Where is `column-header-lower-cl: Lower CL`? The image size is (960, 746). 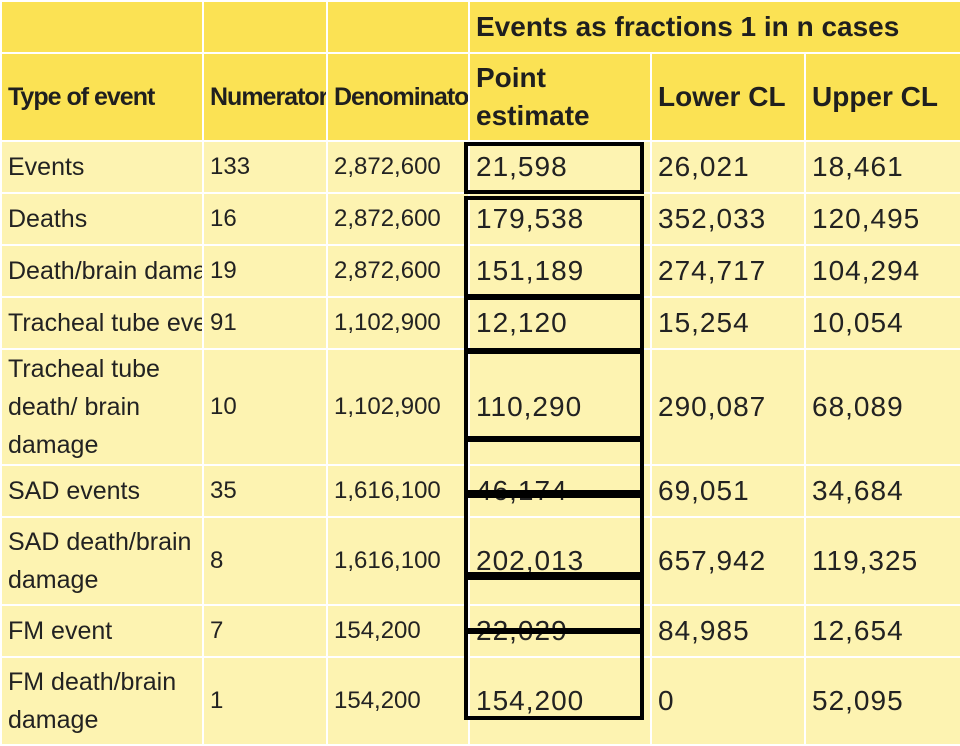
column-header-lower-cl: Lower CL is located at coordinates (728, 97).